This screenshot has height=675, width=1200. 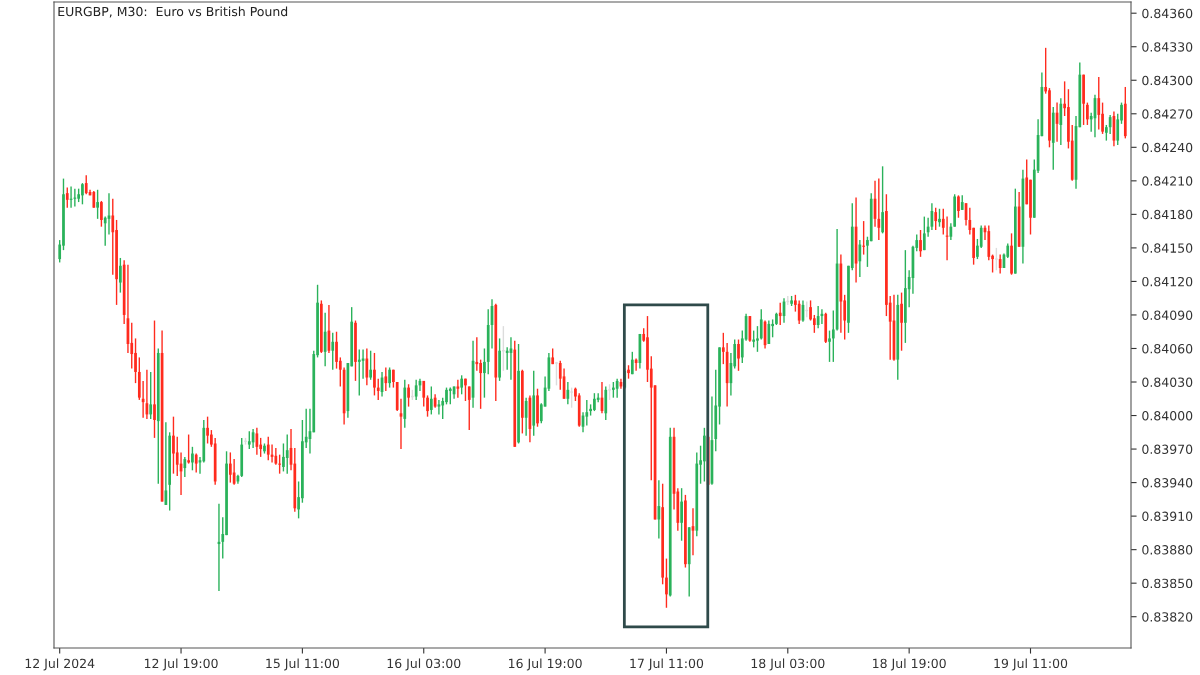 I want to click on y-tick-label: 0.84270, so click(x=1167, y=114).